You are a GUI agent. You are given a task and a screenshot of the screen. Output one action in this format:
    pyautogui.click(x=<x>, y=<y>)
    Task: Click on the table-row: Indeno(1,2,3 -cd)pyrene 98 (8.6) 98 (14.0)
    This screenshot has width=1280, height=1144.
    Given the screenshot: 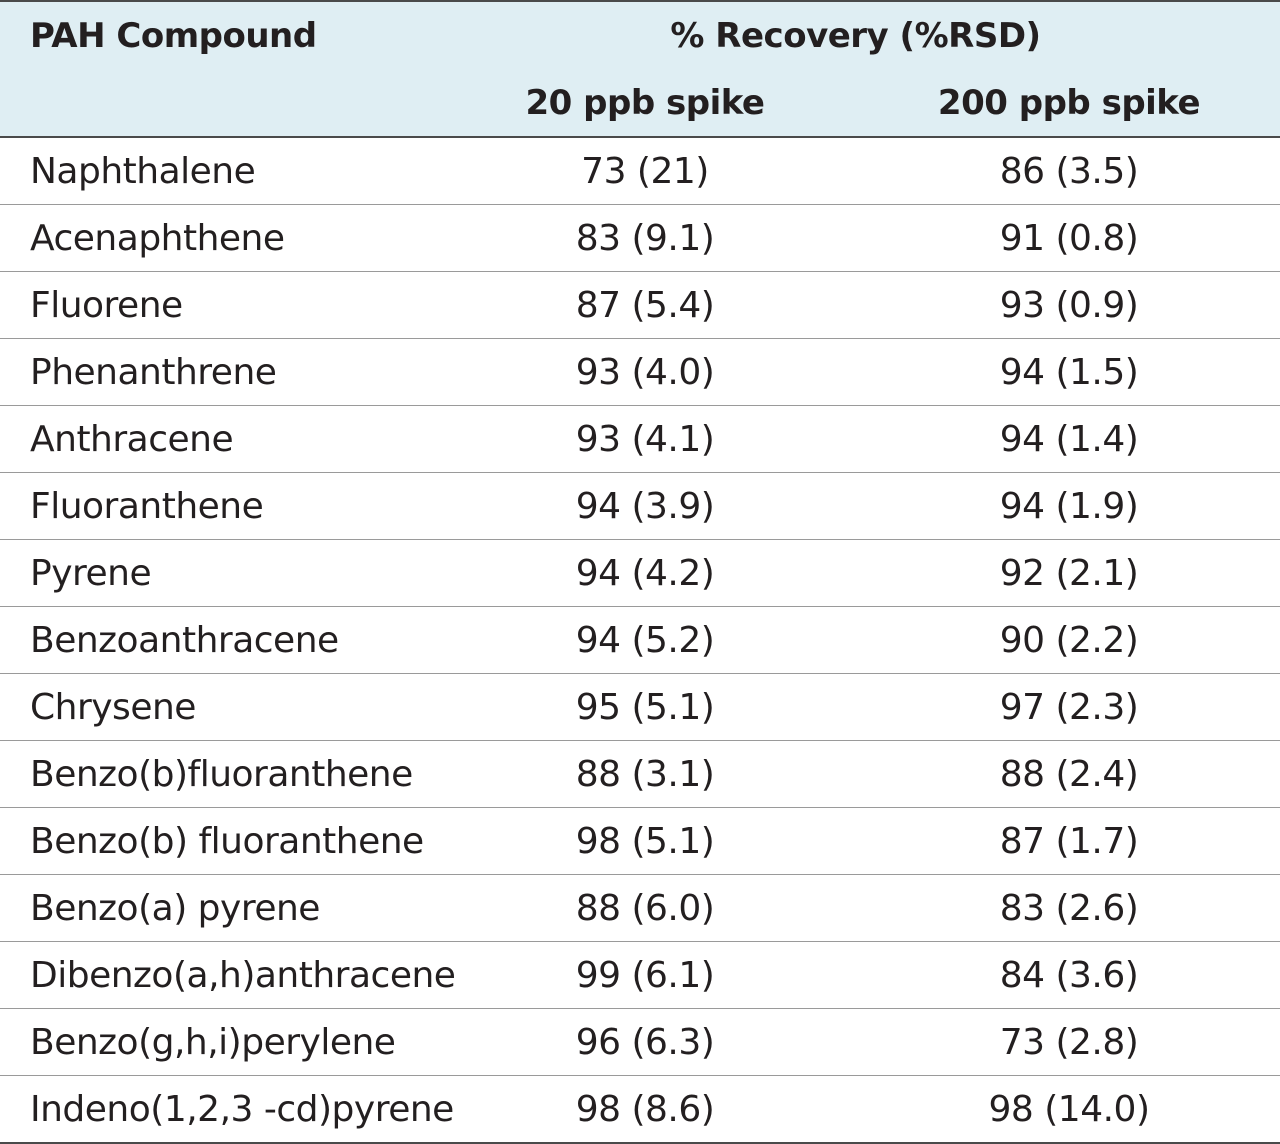 What is the action you would take?
    pyautogui.click(x=640, y=1109)
    